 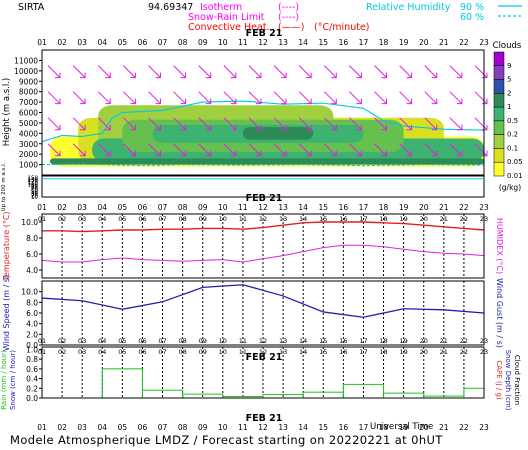 What do you see at coordinates (32, 254) in the screenshot?
I see `ytick-label: 6.0` at bounding box center [32, 254].